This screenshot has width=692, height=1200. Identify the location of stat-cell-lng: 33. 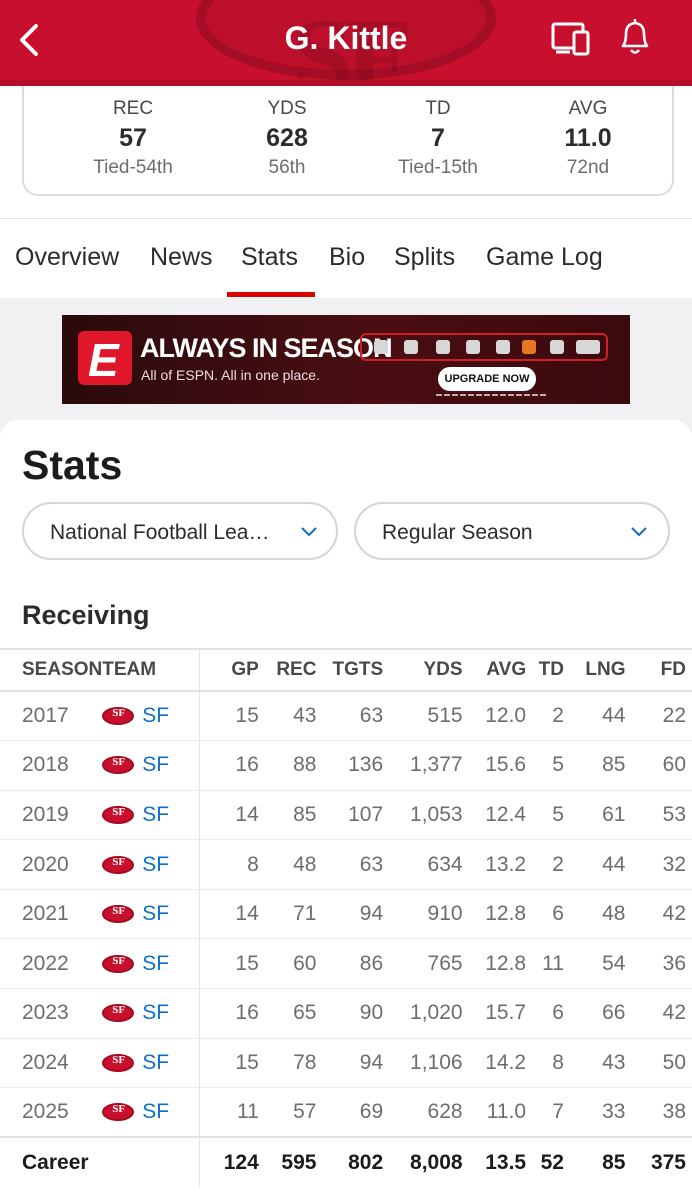
(600, 1112).